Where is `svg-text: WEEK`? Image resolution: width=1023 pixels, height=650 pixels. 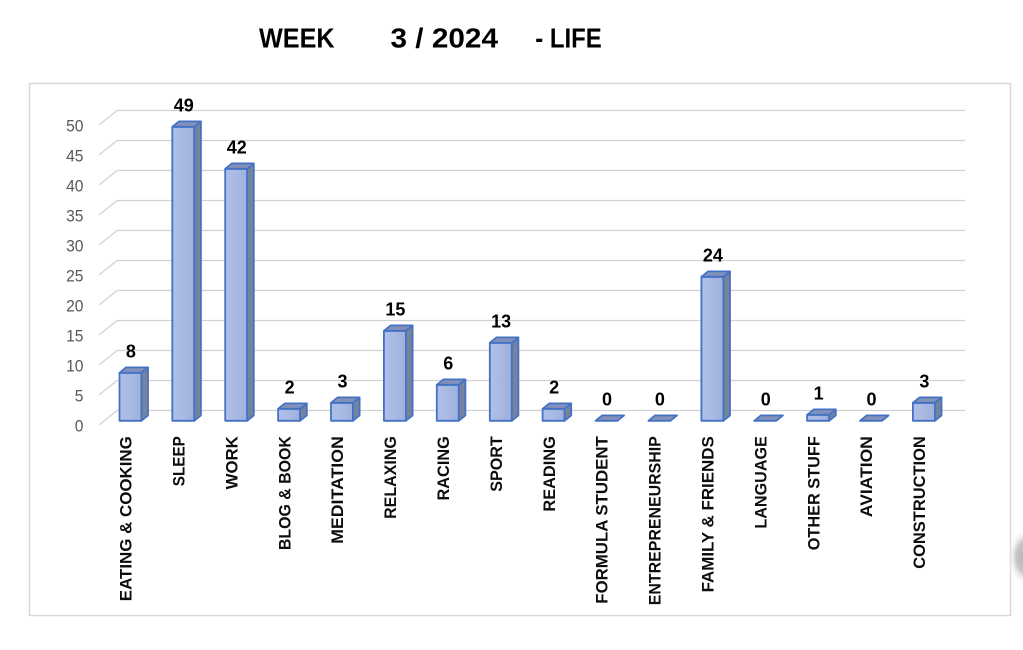
svg-text: WEEK is located at coordinates (297, 37).